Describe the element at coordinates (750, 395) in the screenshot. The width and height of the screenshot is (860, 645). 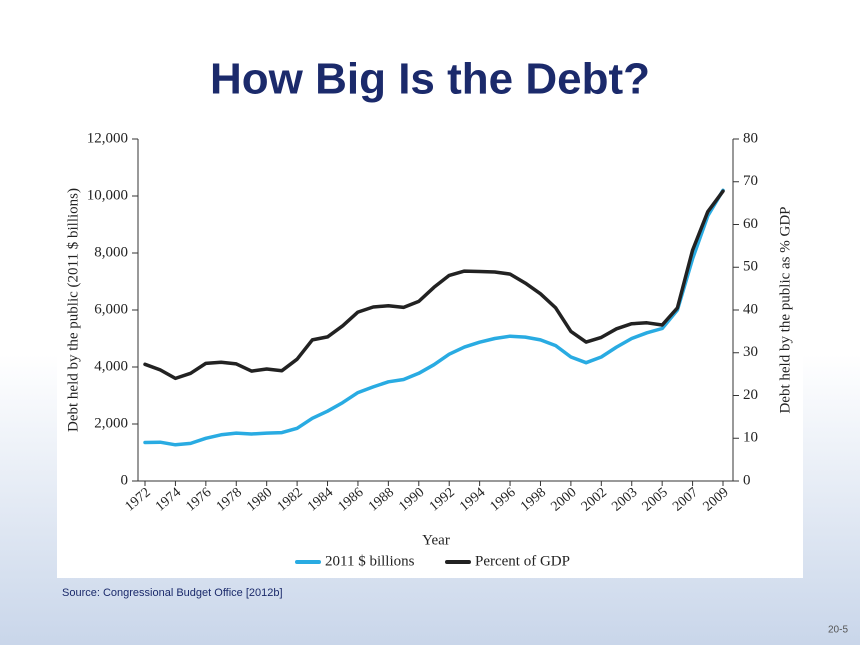
I see `y2-tick-label: 20` at that location.